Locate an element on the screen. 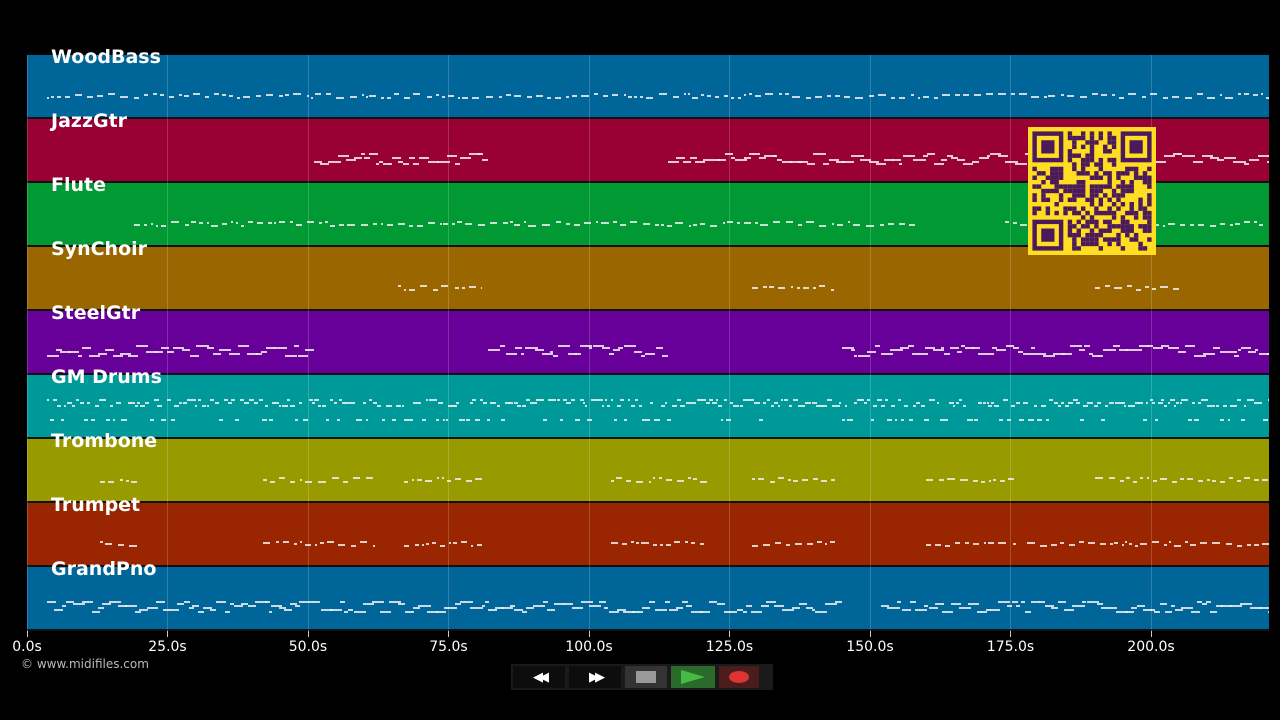 The width and height of the screenshot is (1280, 720). gridline is located at coordinates (1151, 343).